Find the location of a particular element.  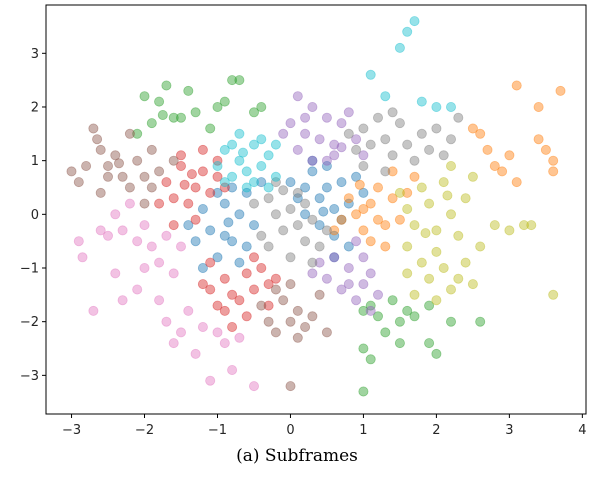

y-tick-label: −1 is located at coordinates (29, 269).